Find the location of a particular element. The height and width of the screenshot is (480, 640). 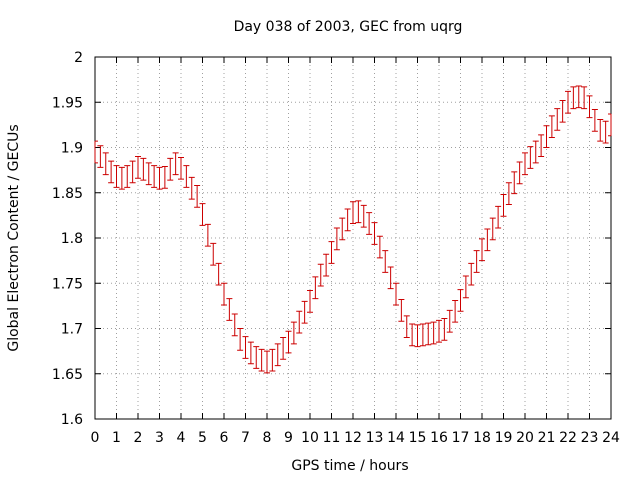

x-tick-label: 0 is located at coordinates (95, 438).